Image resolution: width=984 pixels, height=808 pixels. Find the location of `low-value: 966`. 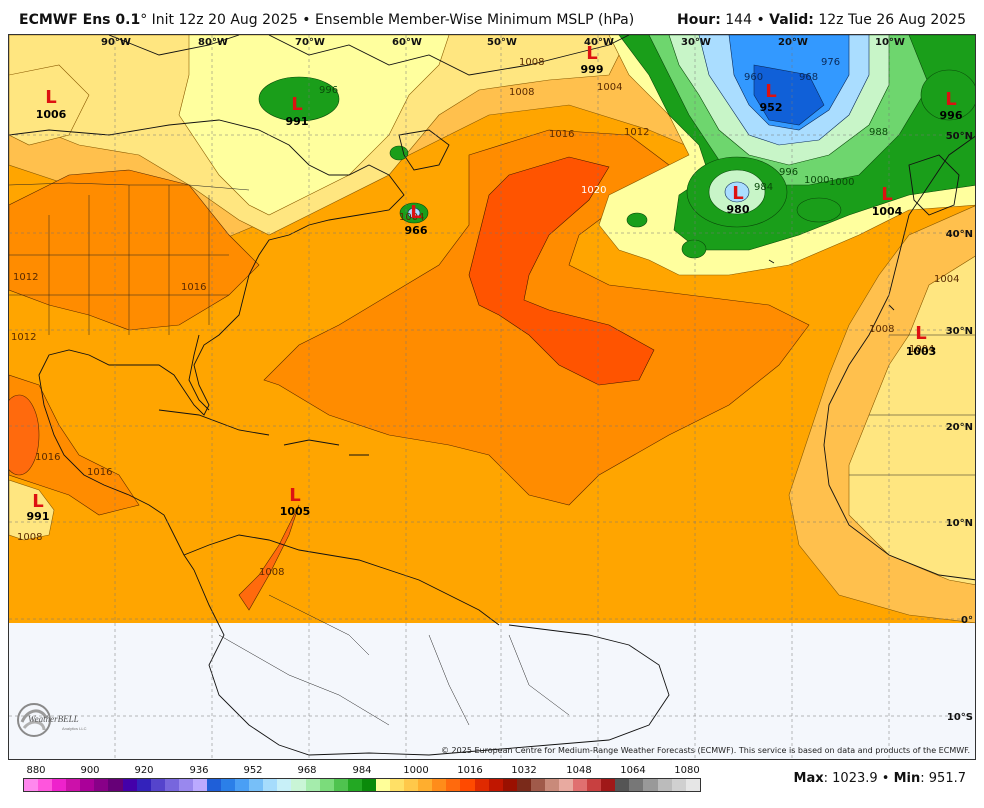

low-value: 966 is located at coordinates (416, 230).